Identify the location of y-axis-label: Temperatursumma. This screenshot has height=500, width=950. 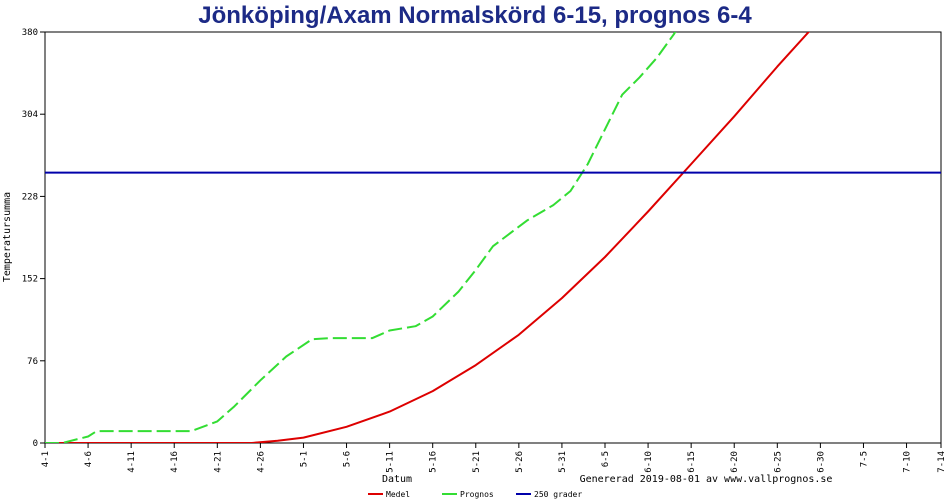
(7, 237).